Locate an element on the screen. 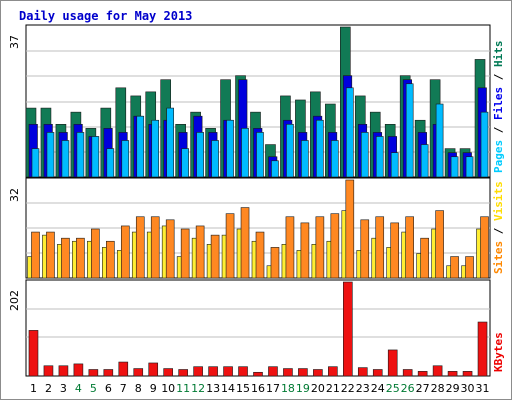 The image size is (512, 400). series-legend: Pages / Files / Hits is located at coordinates (498, 107).